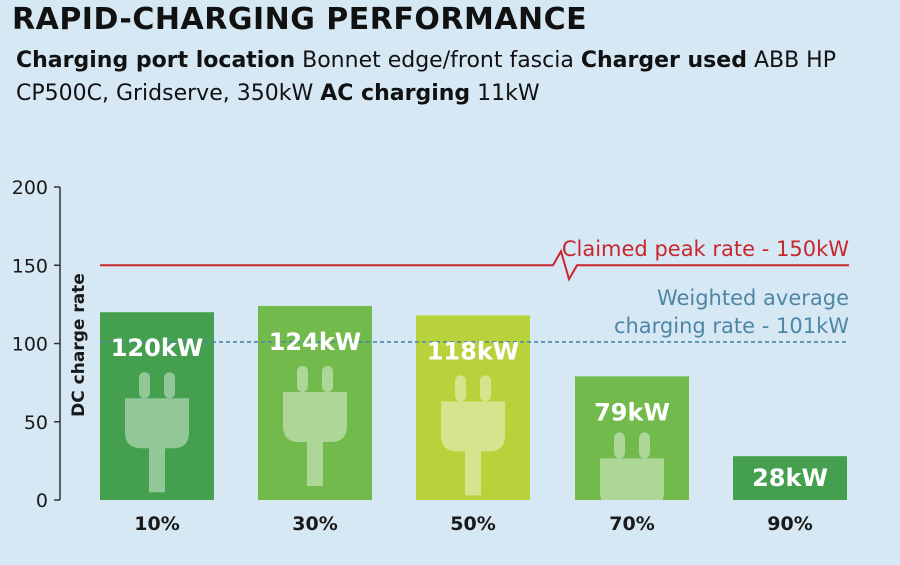 The height and width of the screenshot is (565, 900). What do you see at coordinates (705, 249) in the screenshot?
I see `claimed-peak-label: Claimed peak rate - 150kW` at bounding box center [705, 249].